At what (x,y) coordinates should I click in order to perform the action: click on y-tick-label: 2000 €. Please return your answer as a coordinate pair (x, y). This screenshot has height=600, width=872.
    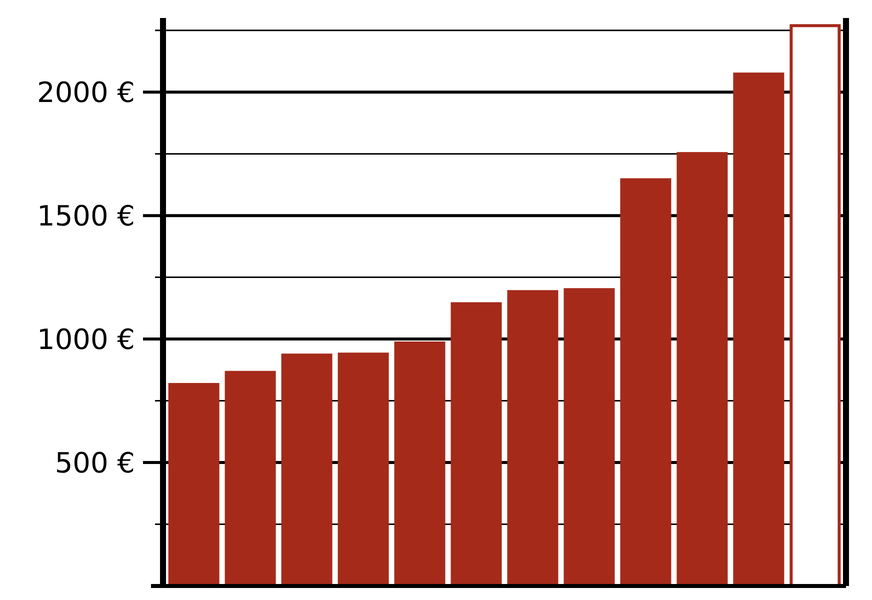
    Looking at the image, I should click on (86, 92).